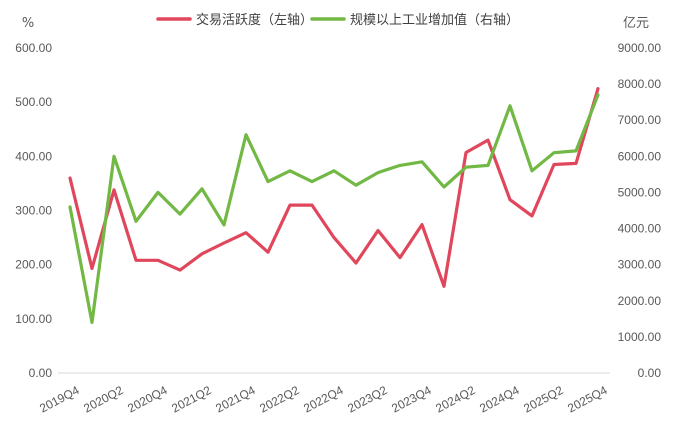 This screenshot has height=429, width=681. I want to click on x-axis-tick-label: 2025Q2, so click(543, 399).